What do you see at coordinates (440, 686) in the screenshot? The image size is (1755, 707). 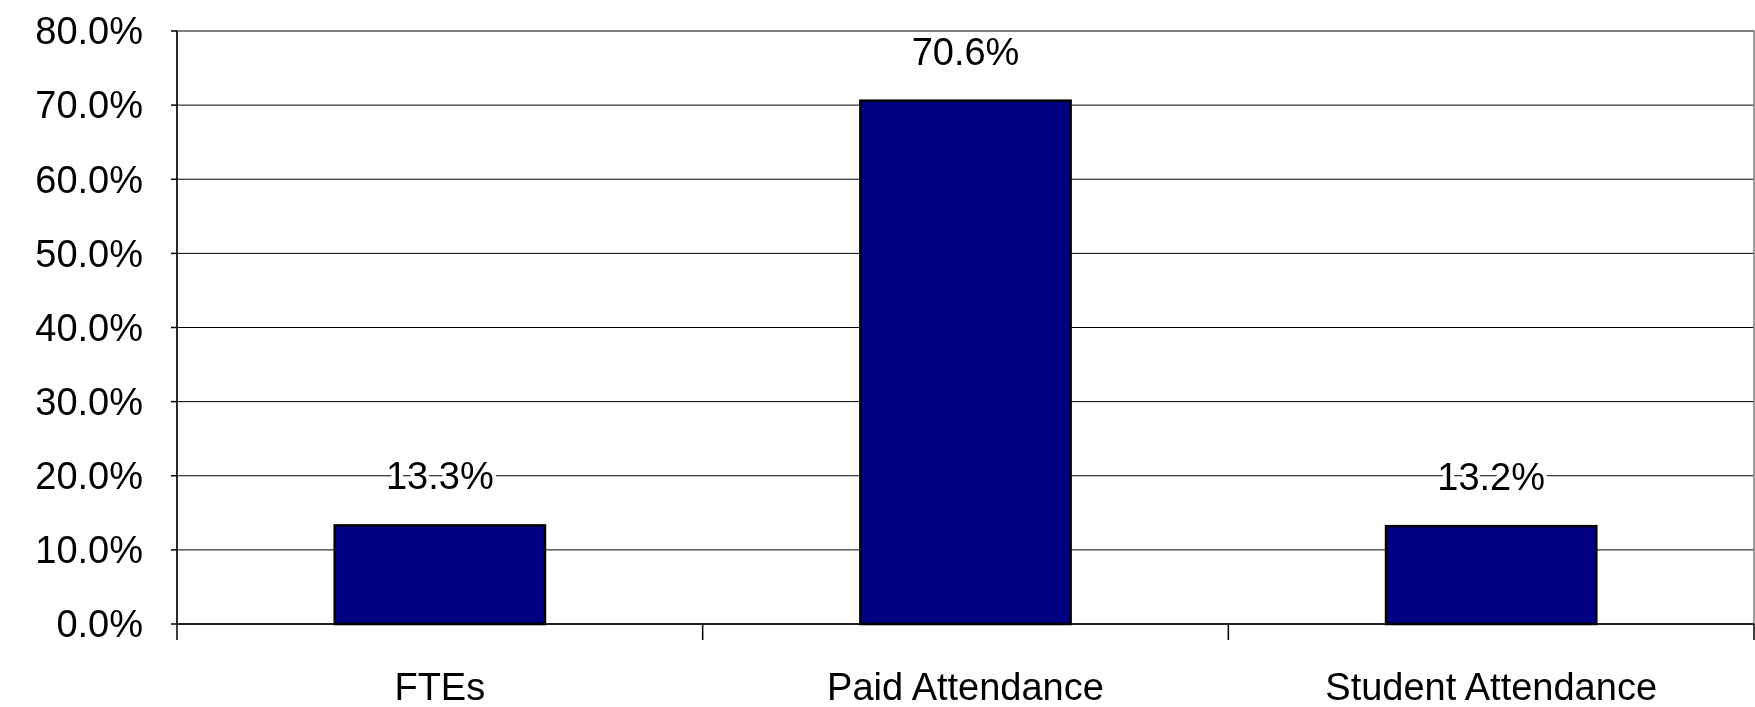 I see `x-tick-label: FTEs` at bounding box center [440, 686].